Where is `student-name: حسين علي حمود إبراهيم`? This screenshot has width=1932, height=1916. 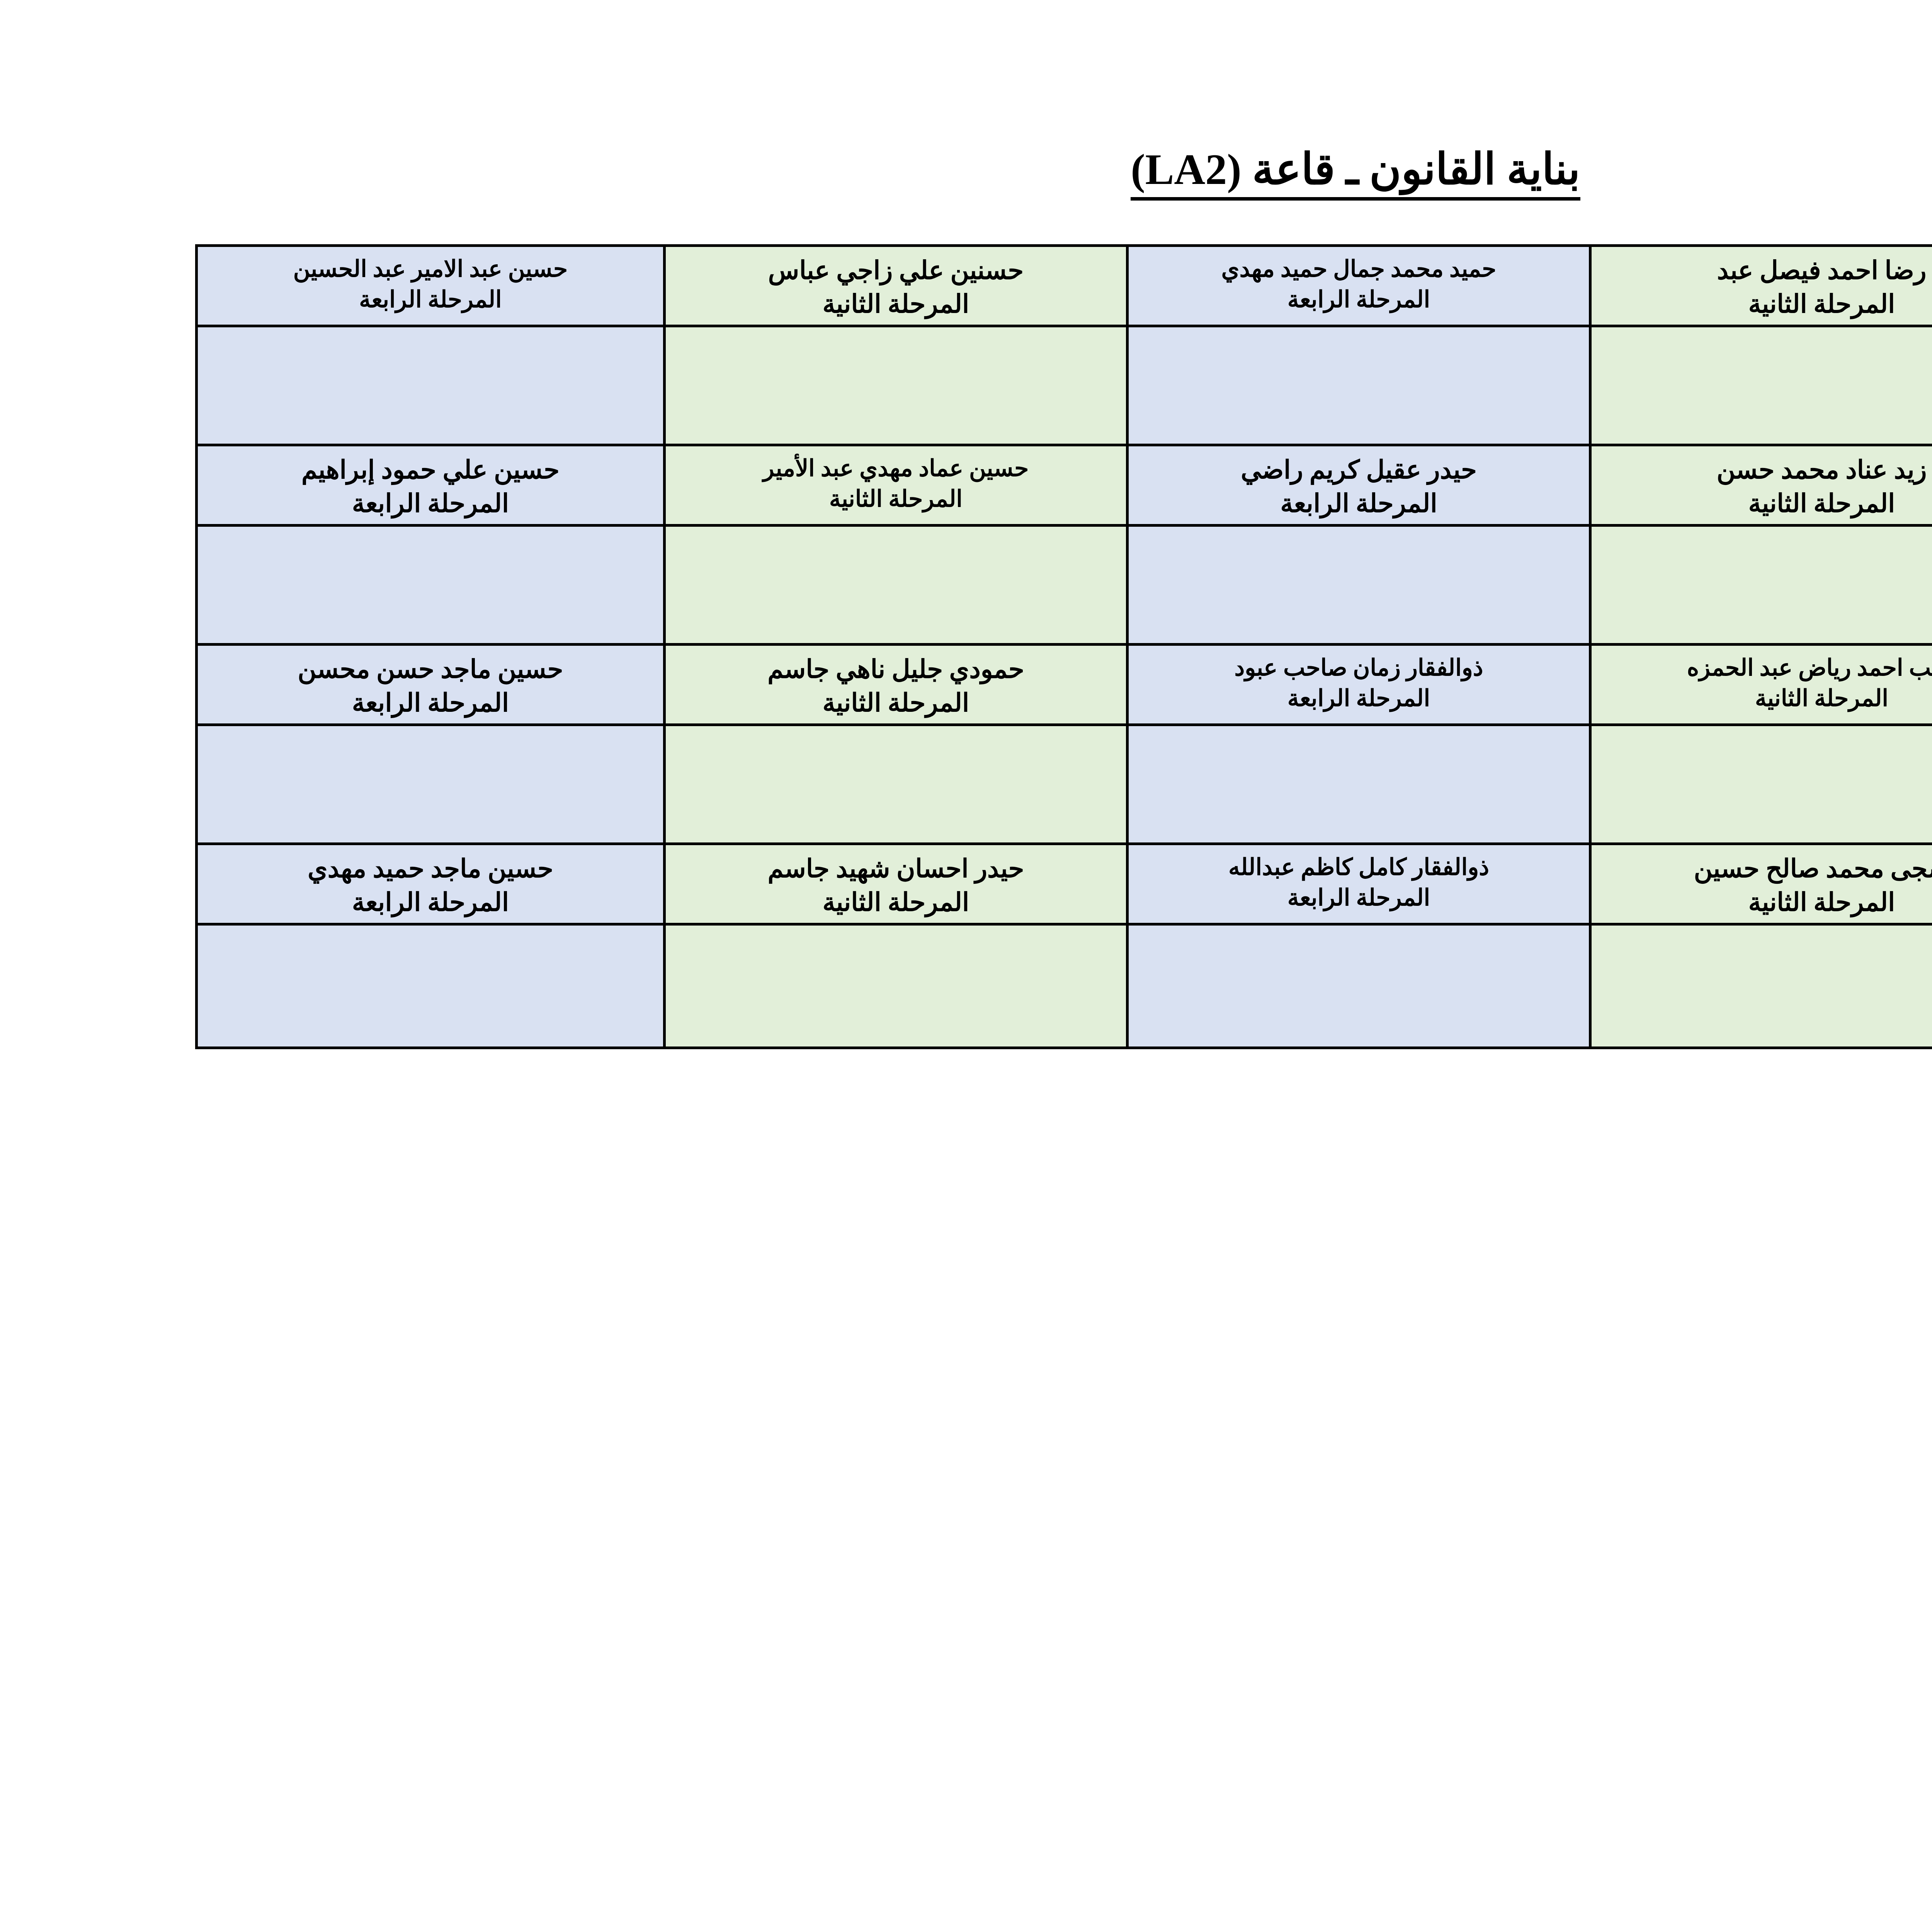
student-name: حسين علي حمود إبراهيم is located at coordinates (431, 470).